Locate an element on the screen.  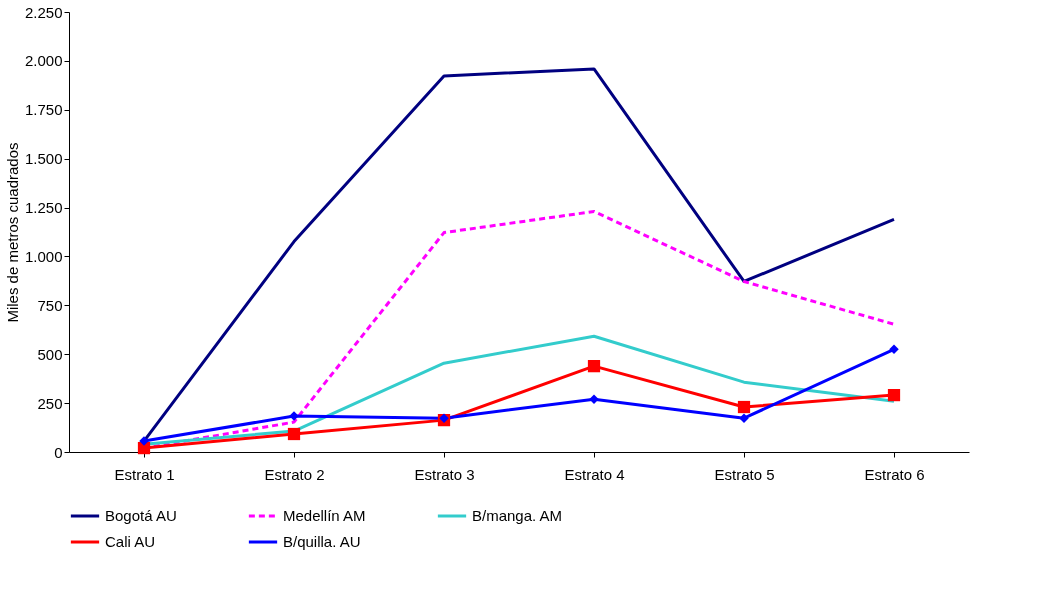
y-tick-label: 1.750 is located at coordinates (43, 110).